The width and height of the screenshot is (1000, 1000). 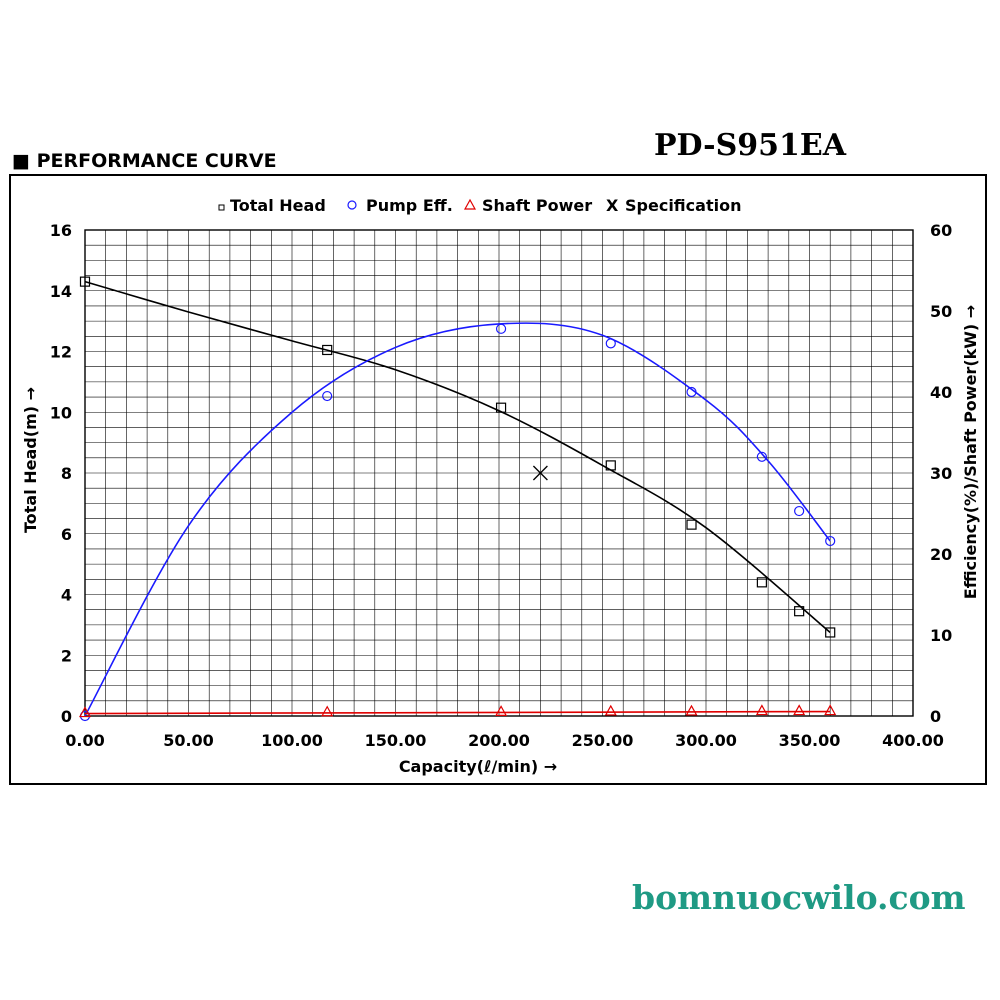 I want to click on legend-shaft-power: Shaft Power, so click(x=537, y=205).